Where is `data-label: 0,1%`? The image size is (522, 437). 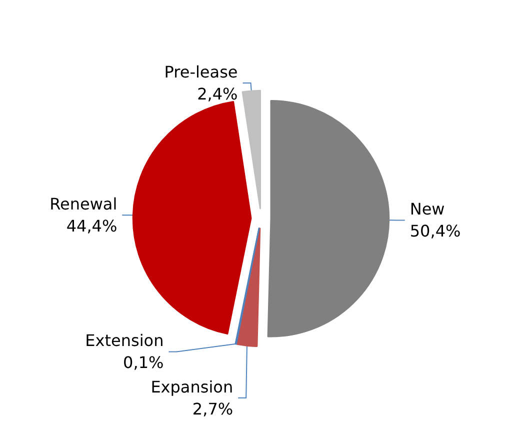
data-label: 0,1% is located at coordinates (143, 362).